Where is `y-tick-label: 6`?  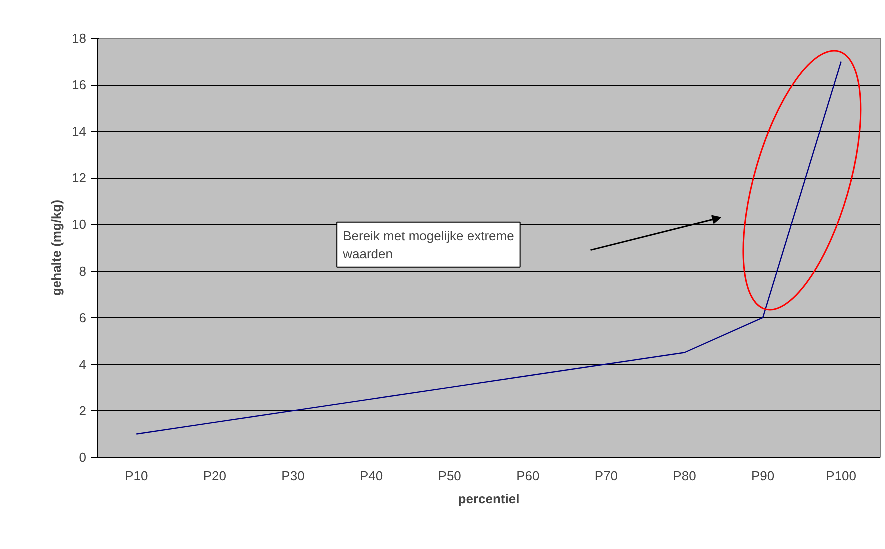 y-tick-label: 6 is located at coordinates (83, 318).